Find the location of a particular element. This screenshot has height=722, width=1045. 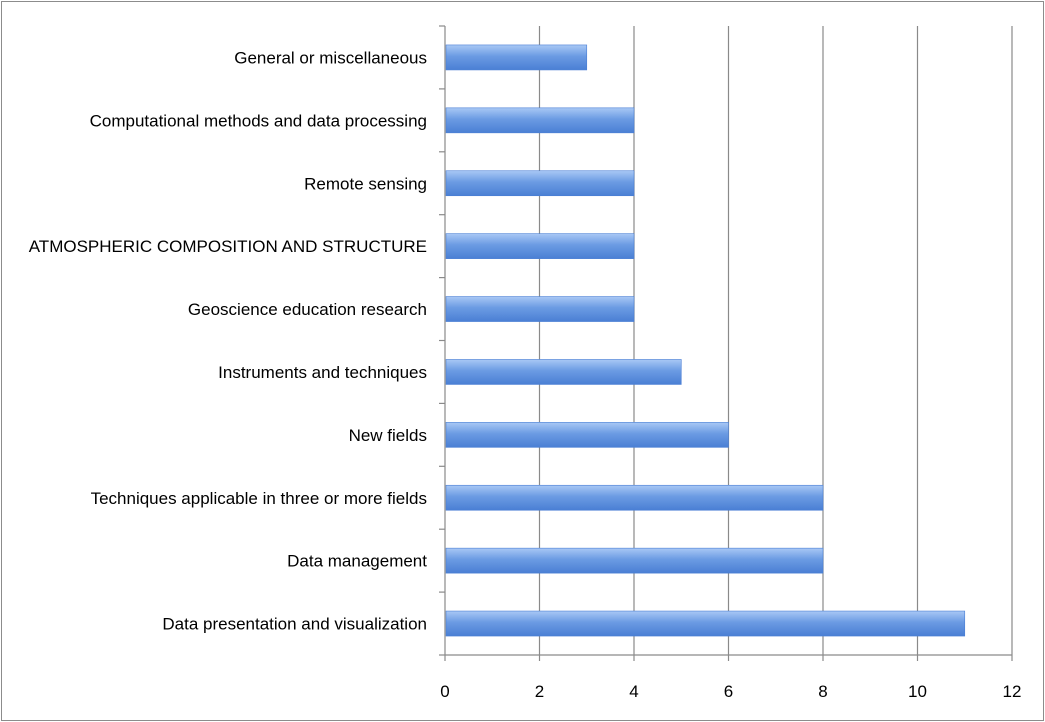

category-label: Instruments and techniques is located at coordinates (322, 372).